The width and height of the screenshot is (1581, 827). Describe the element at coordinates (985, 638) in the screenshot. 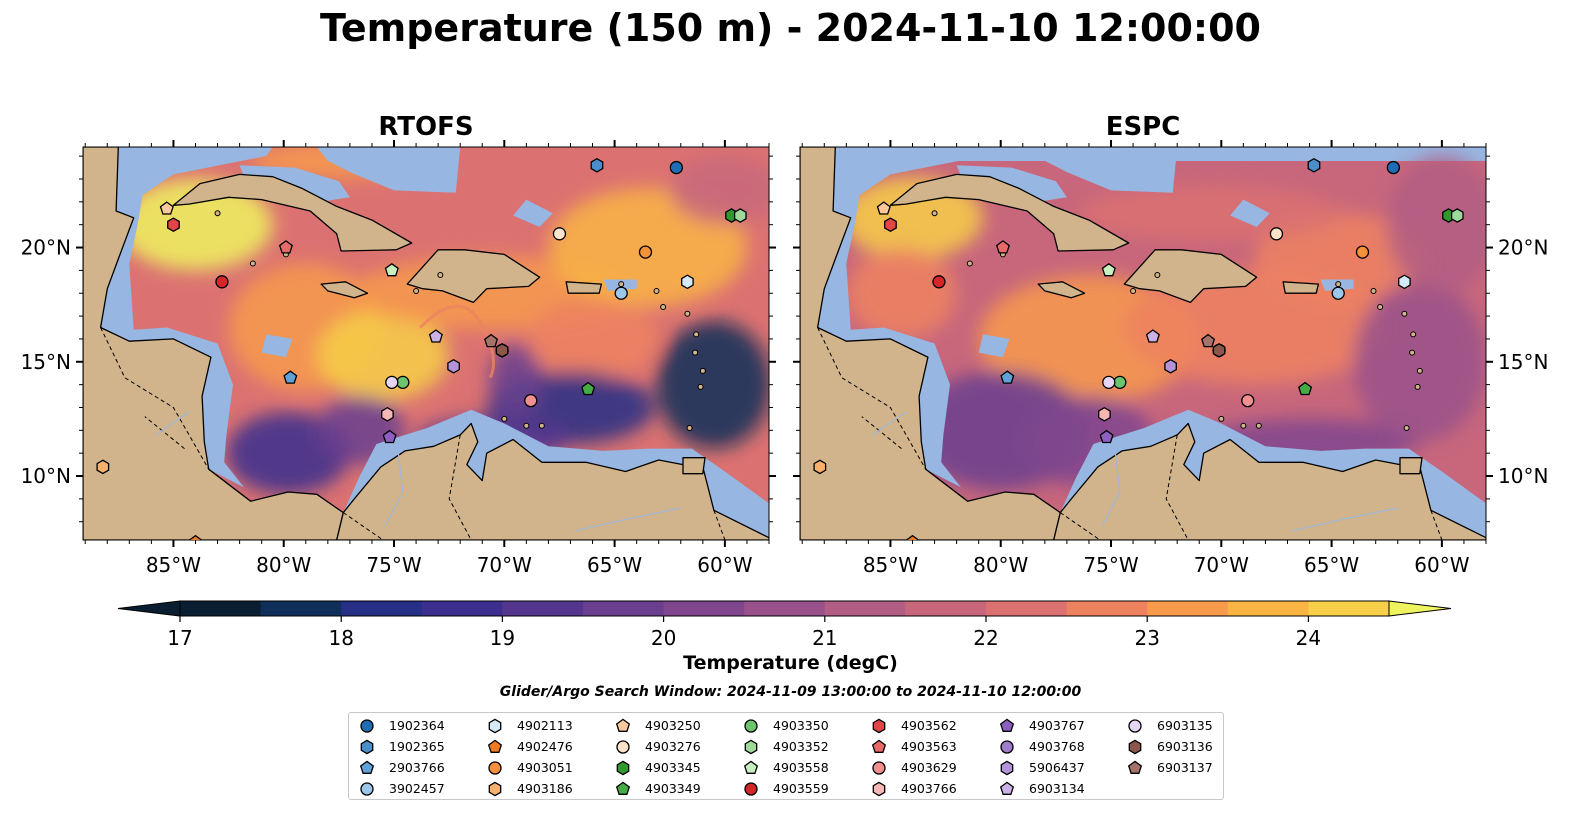

I see `colorbar-tick-label: 22` at that location.